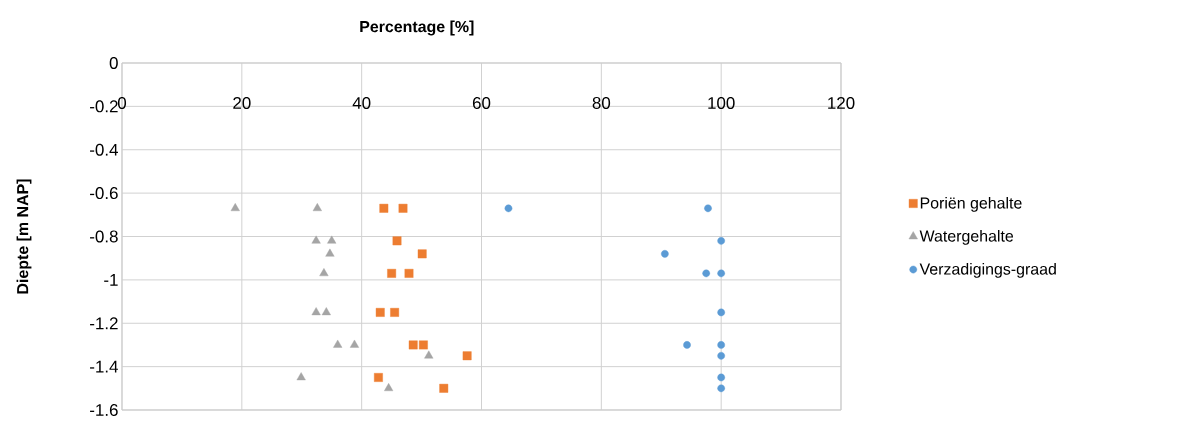 Image resolution: width=1190 pixels, height=421 pixels. Describe the element at coordinates (104, 323) in the screenshot. I see `y-tick-label: -1.2` at that location.